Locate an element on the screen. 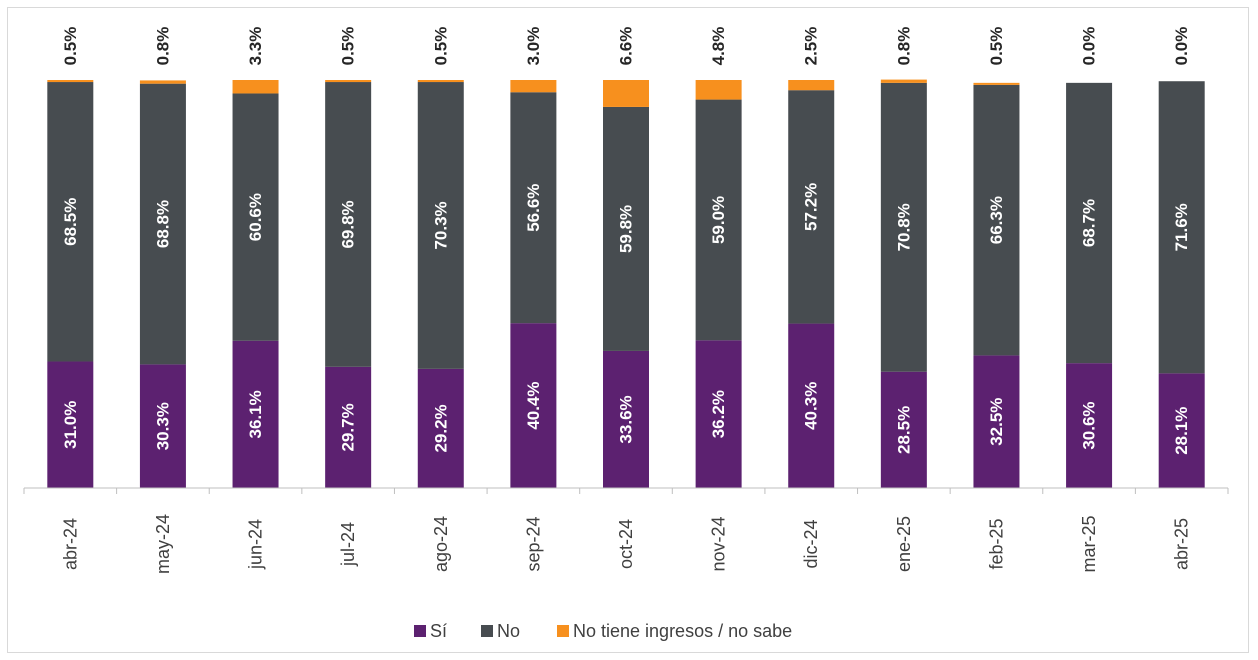  data-label-no: 68.7% is located at coordinates (1089, 223).